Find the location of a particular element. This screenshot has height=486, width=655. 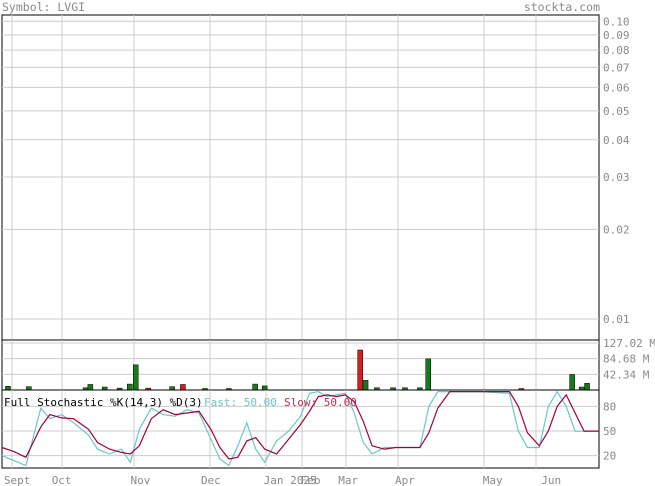

price-tick-label: 0.01 is located at coordinates (616, 319).